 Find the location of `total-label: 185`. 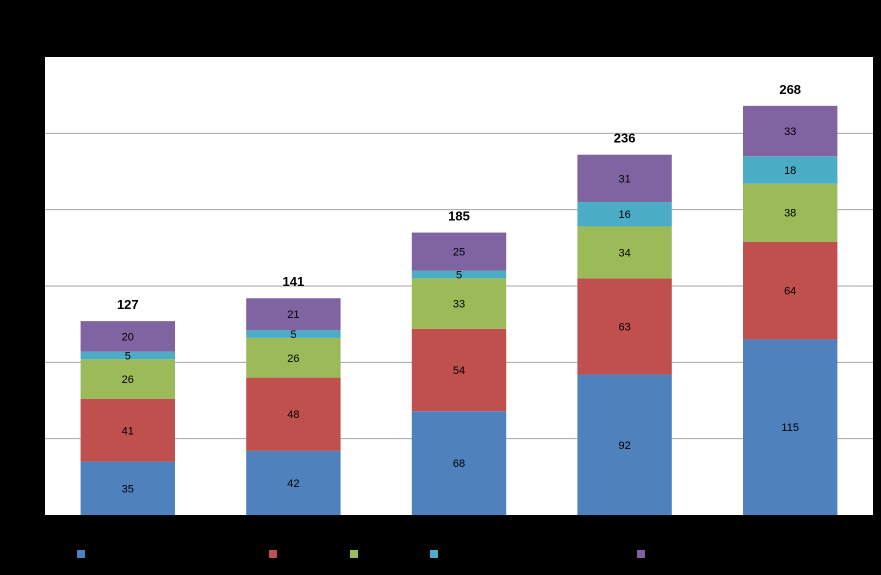

total-label: 185 is located at coordinates (459, 216).